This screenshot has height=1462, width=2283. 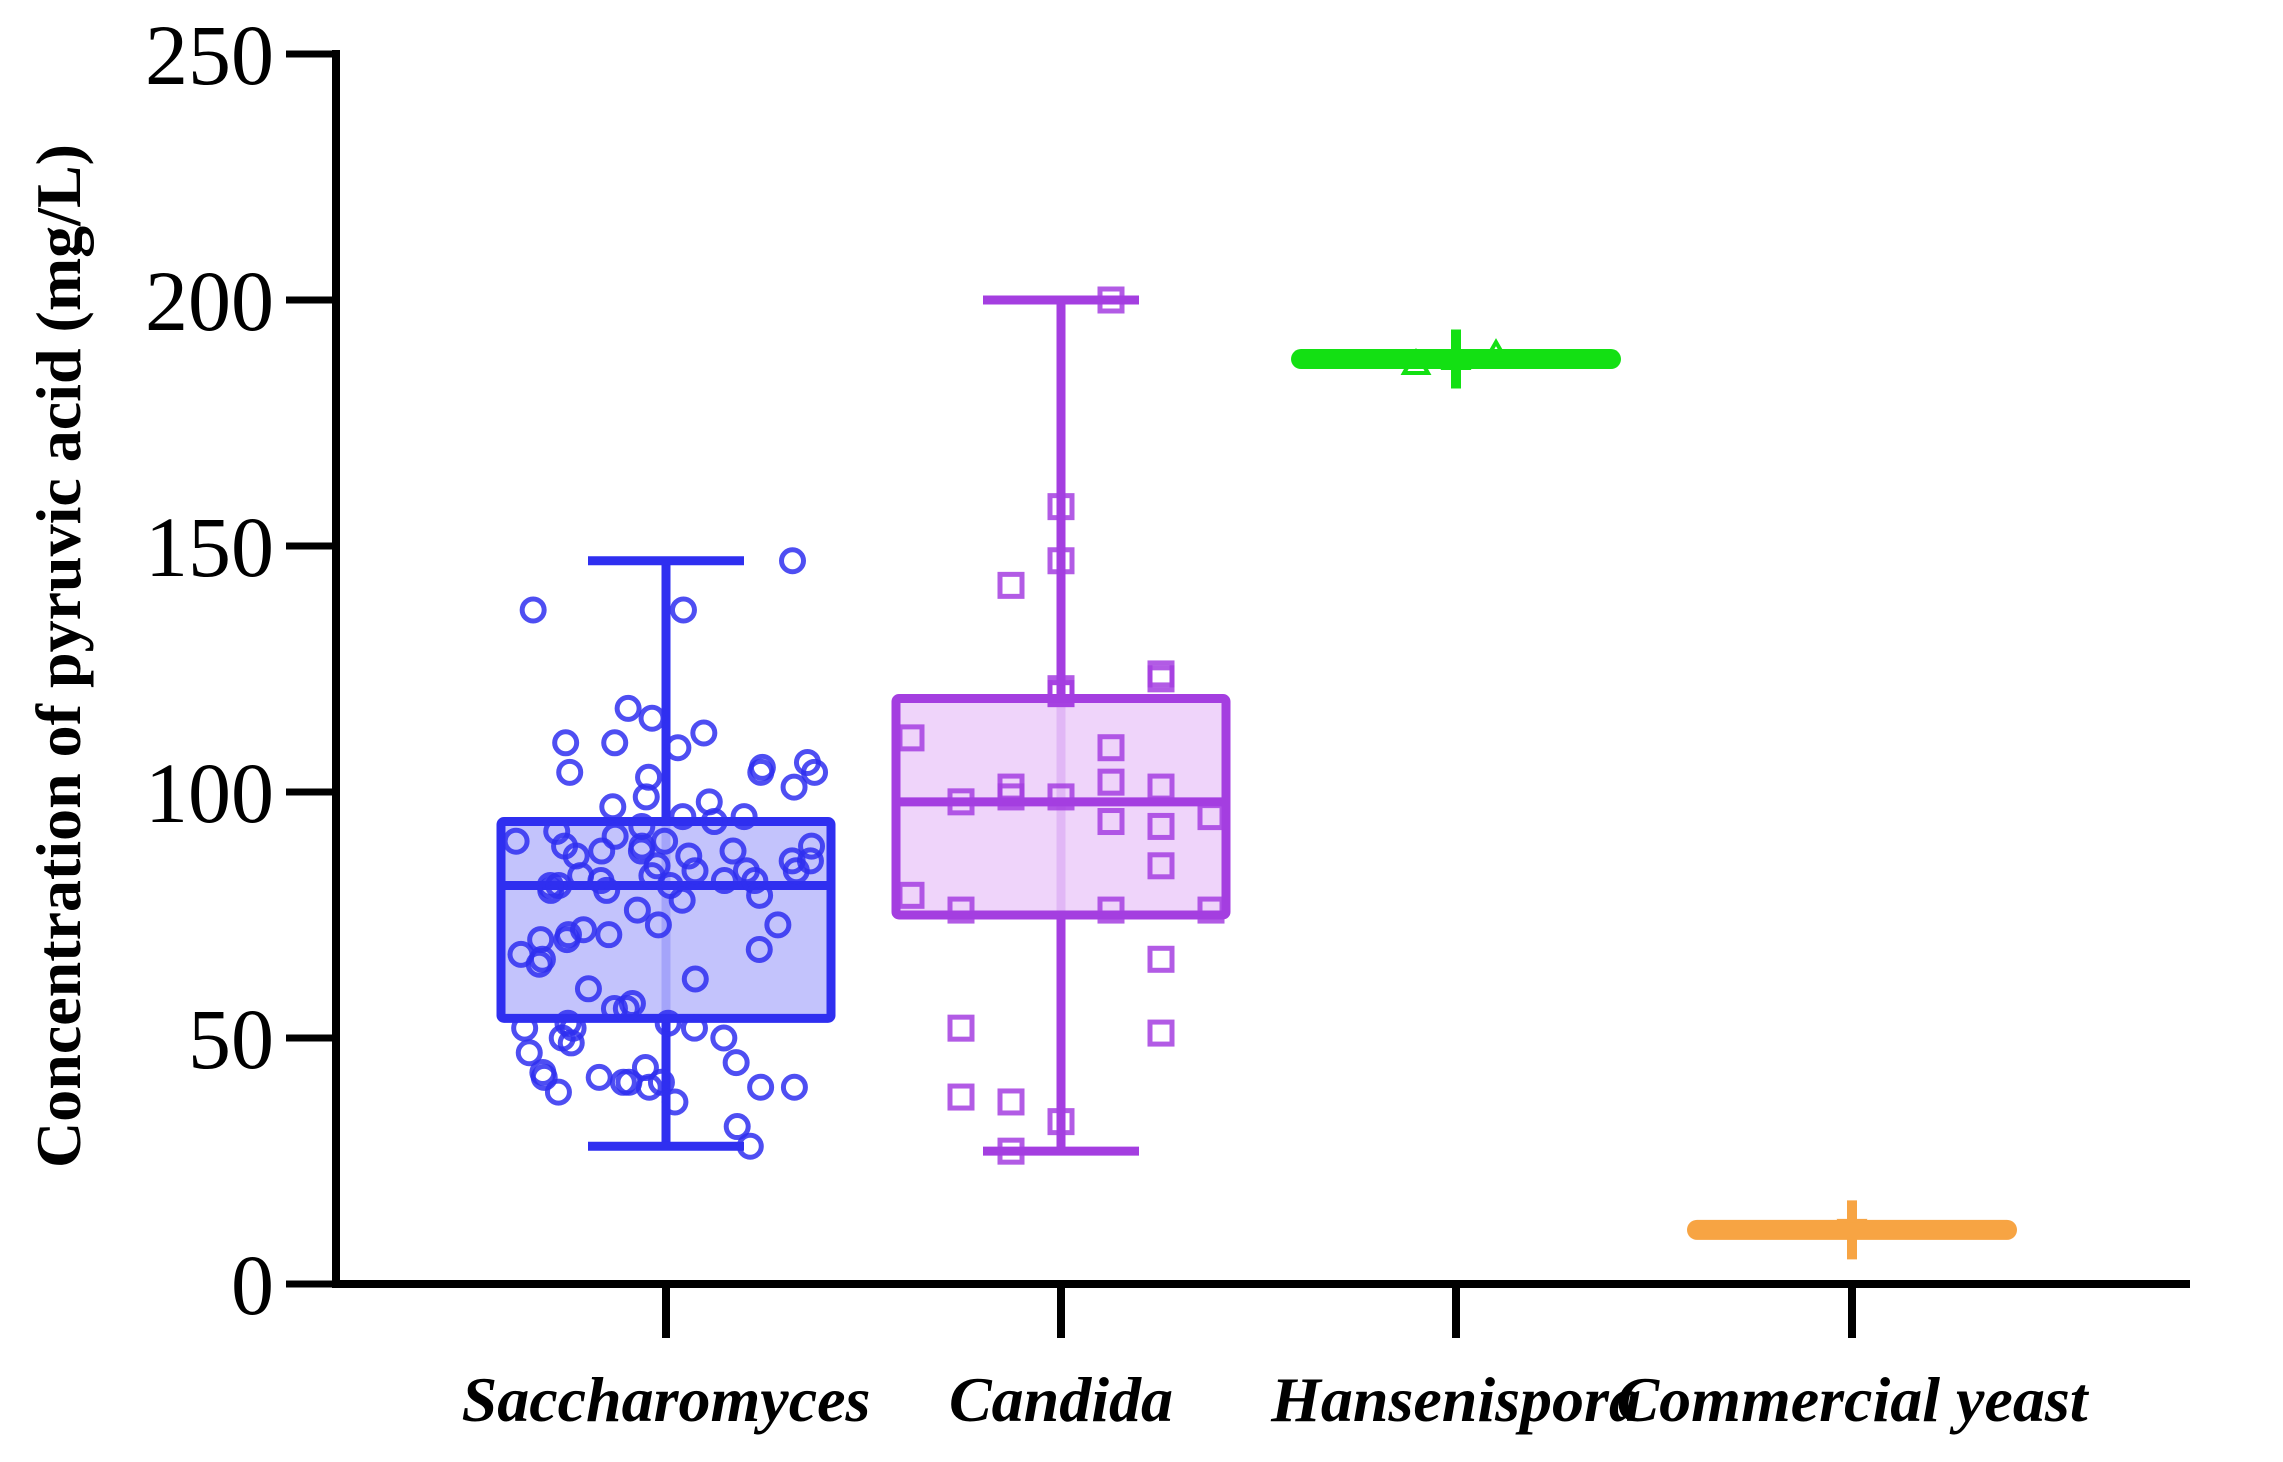 What do you see at coordinates (252, 1285) in the screenshot?
I see `y-tick-label-0: 0` at bounding box center [252, 1285].